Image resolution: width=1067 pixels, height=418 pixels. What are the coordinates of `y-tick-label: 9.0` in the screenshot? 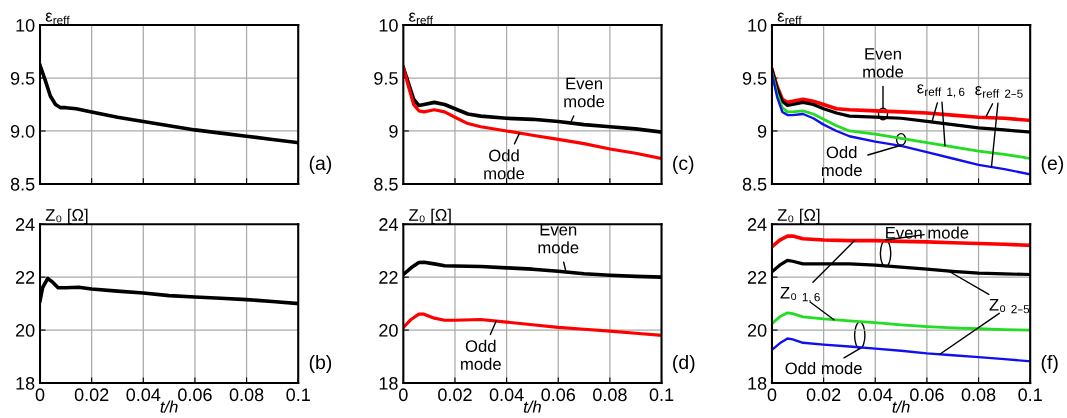 It's located at (22, 131).